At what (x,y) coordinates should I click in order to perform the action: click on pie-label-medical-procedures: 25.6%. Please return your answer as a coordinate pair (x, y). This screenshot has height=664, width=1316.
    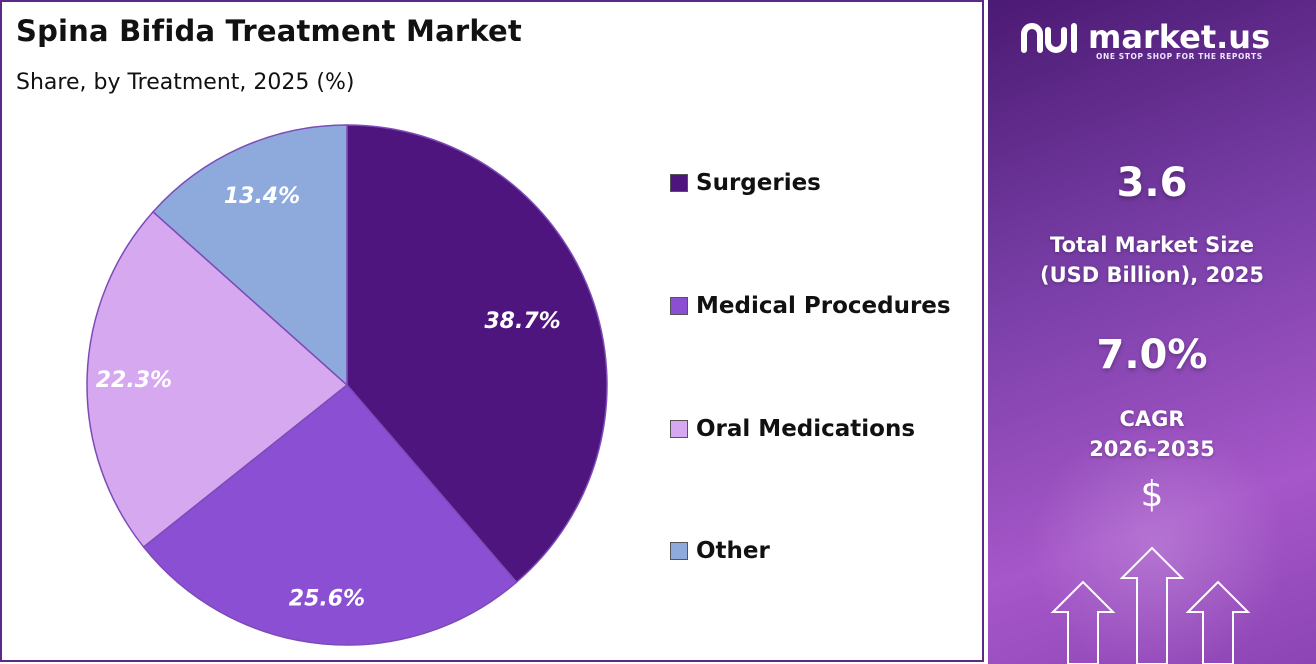
    Looking at the image, I should click on (327, 598).